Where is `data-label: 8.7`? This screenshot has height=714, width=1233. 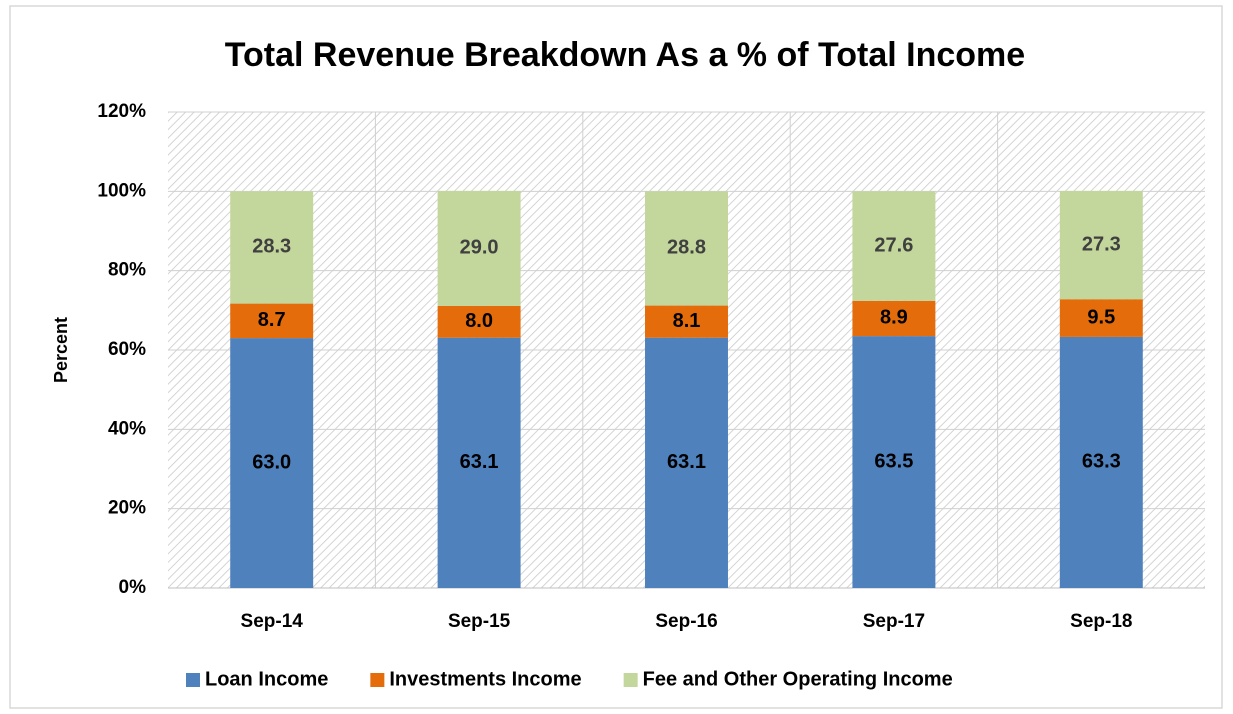
data-label: 8.7 is located at coordinates (272, 320).